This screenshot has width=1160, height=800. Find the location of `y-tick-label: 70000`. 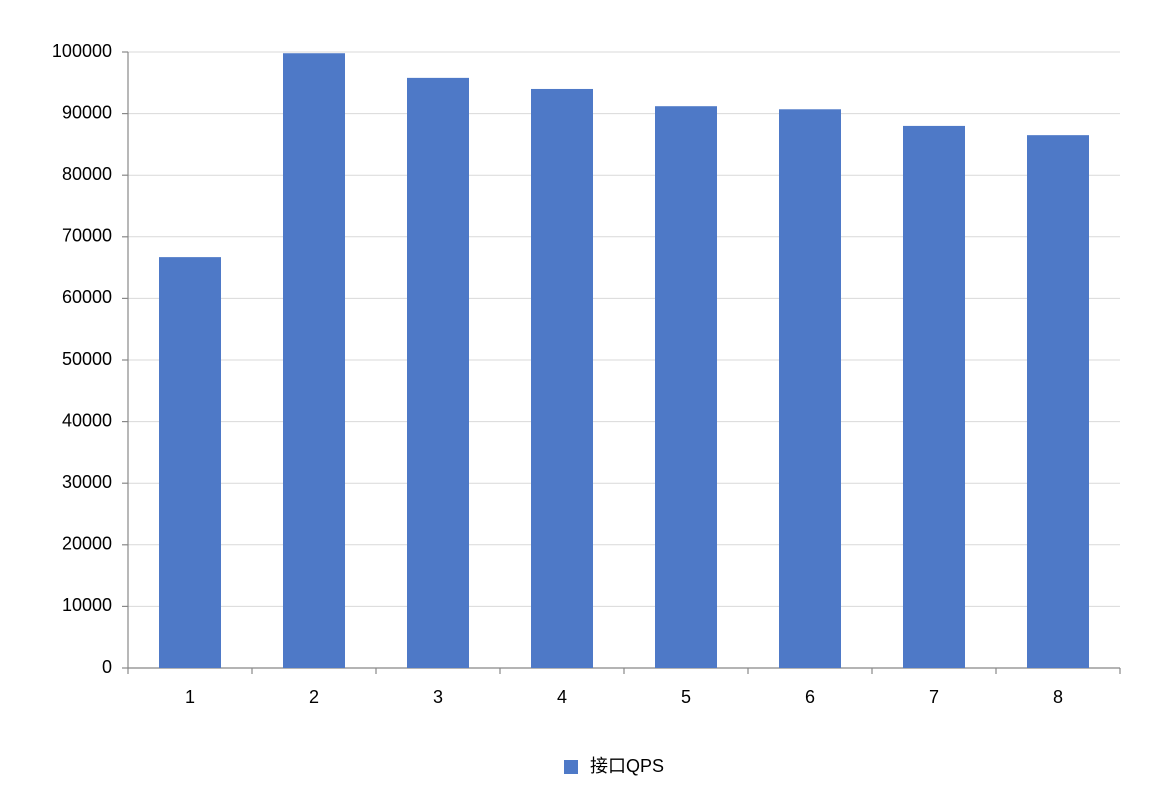

y-tick-label: 70000 is located at coordinates (87, 236).